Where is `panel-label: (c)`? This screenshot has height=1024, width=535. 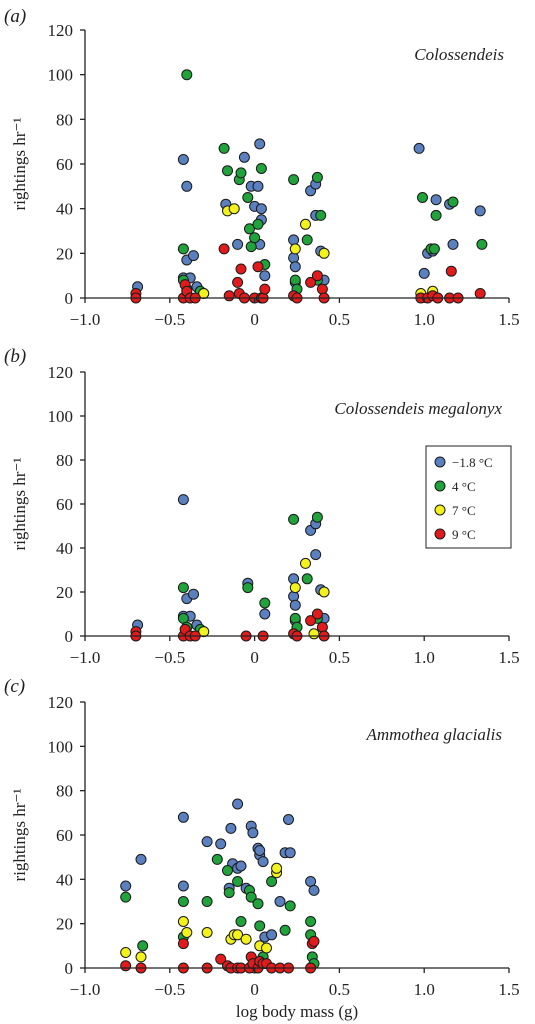
panel-label: (c) is located at coordinates (14, 686).